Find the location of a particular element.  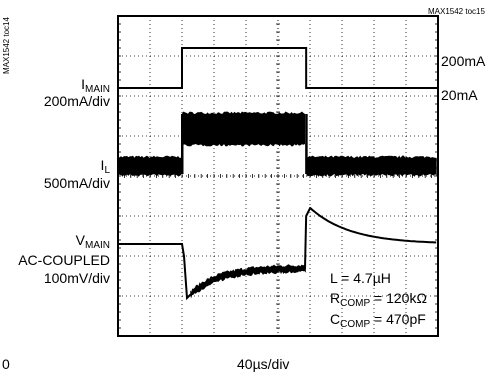

annotation-rcomp: RCOMP = 120kΩ is located at coordinates (378, 299).